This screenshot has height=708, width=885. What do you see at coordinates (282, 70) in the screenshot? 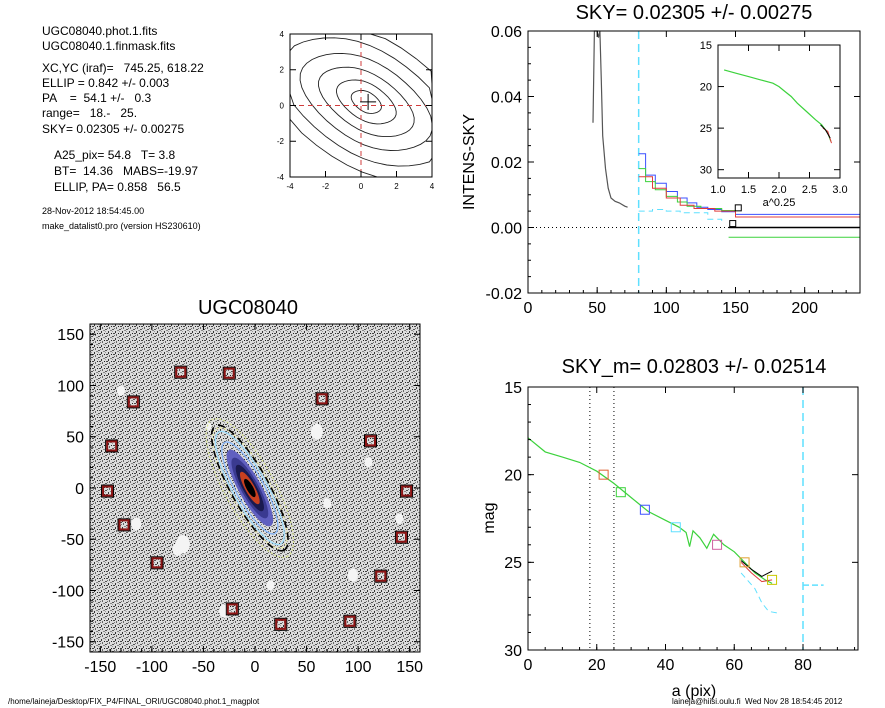
I see `contour-ytick-label: 2` at bounding box center [282, 70].